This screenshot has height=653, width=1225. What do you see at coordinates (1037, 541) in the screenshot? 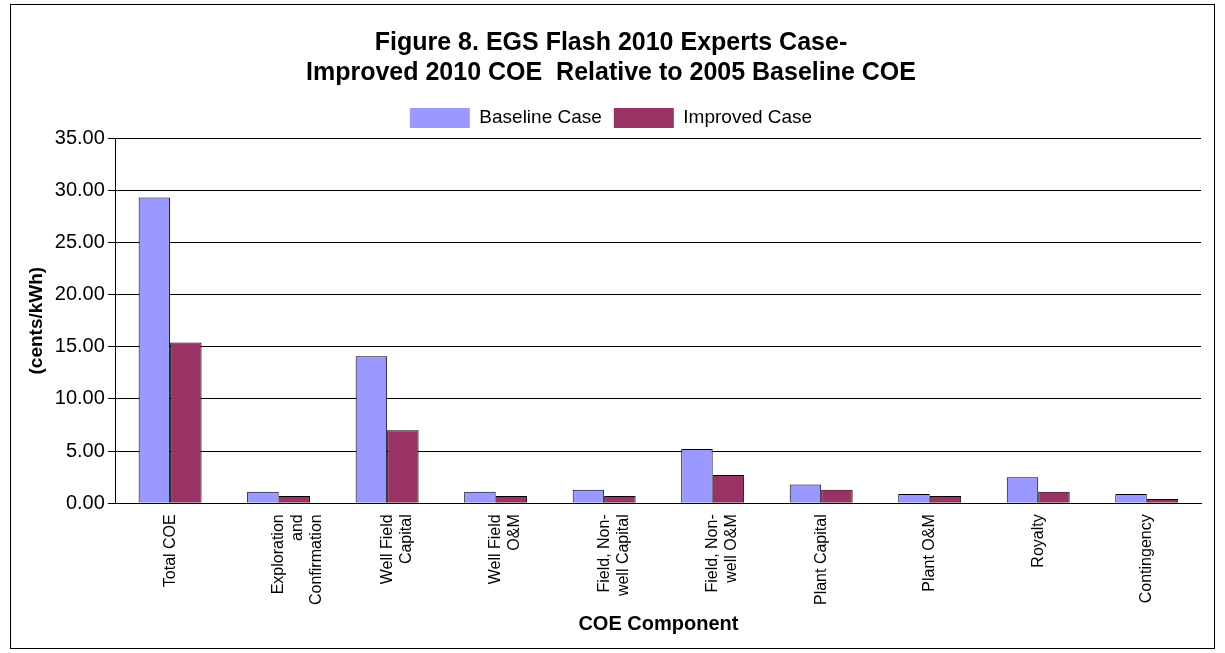
I see `x-tick-label: Royalty` at bounding box center [1037, 541].